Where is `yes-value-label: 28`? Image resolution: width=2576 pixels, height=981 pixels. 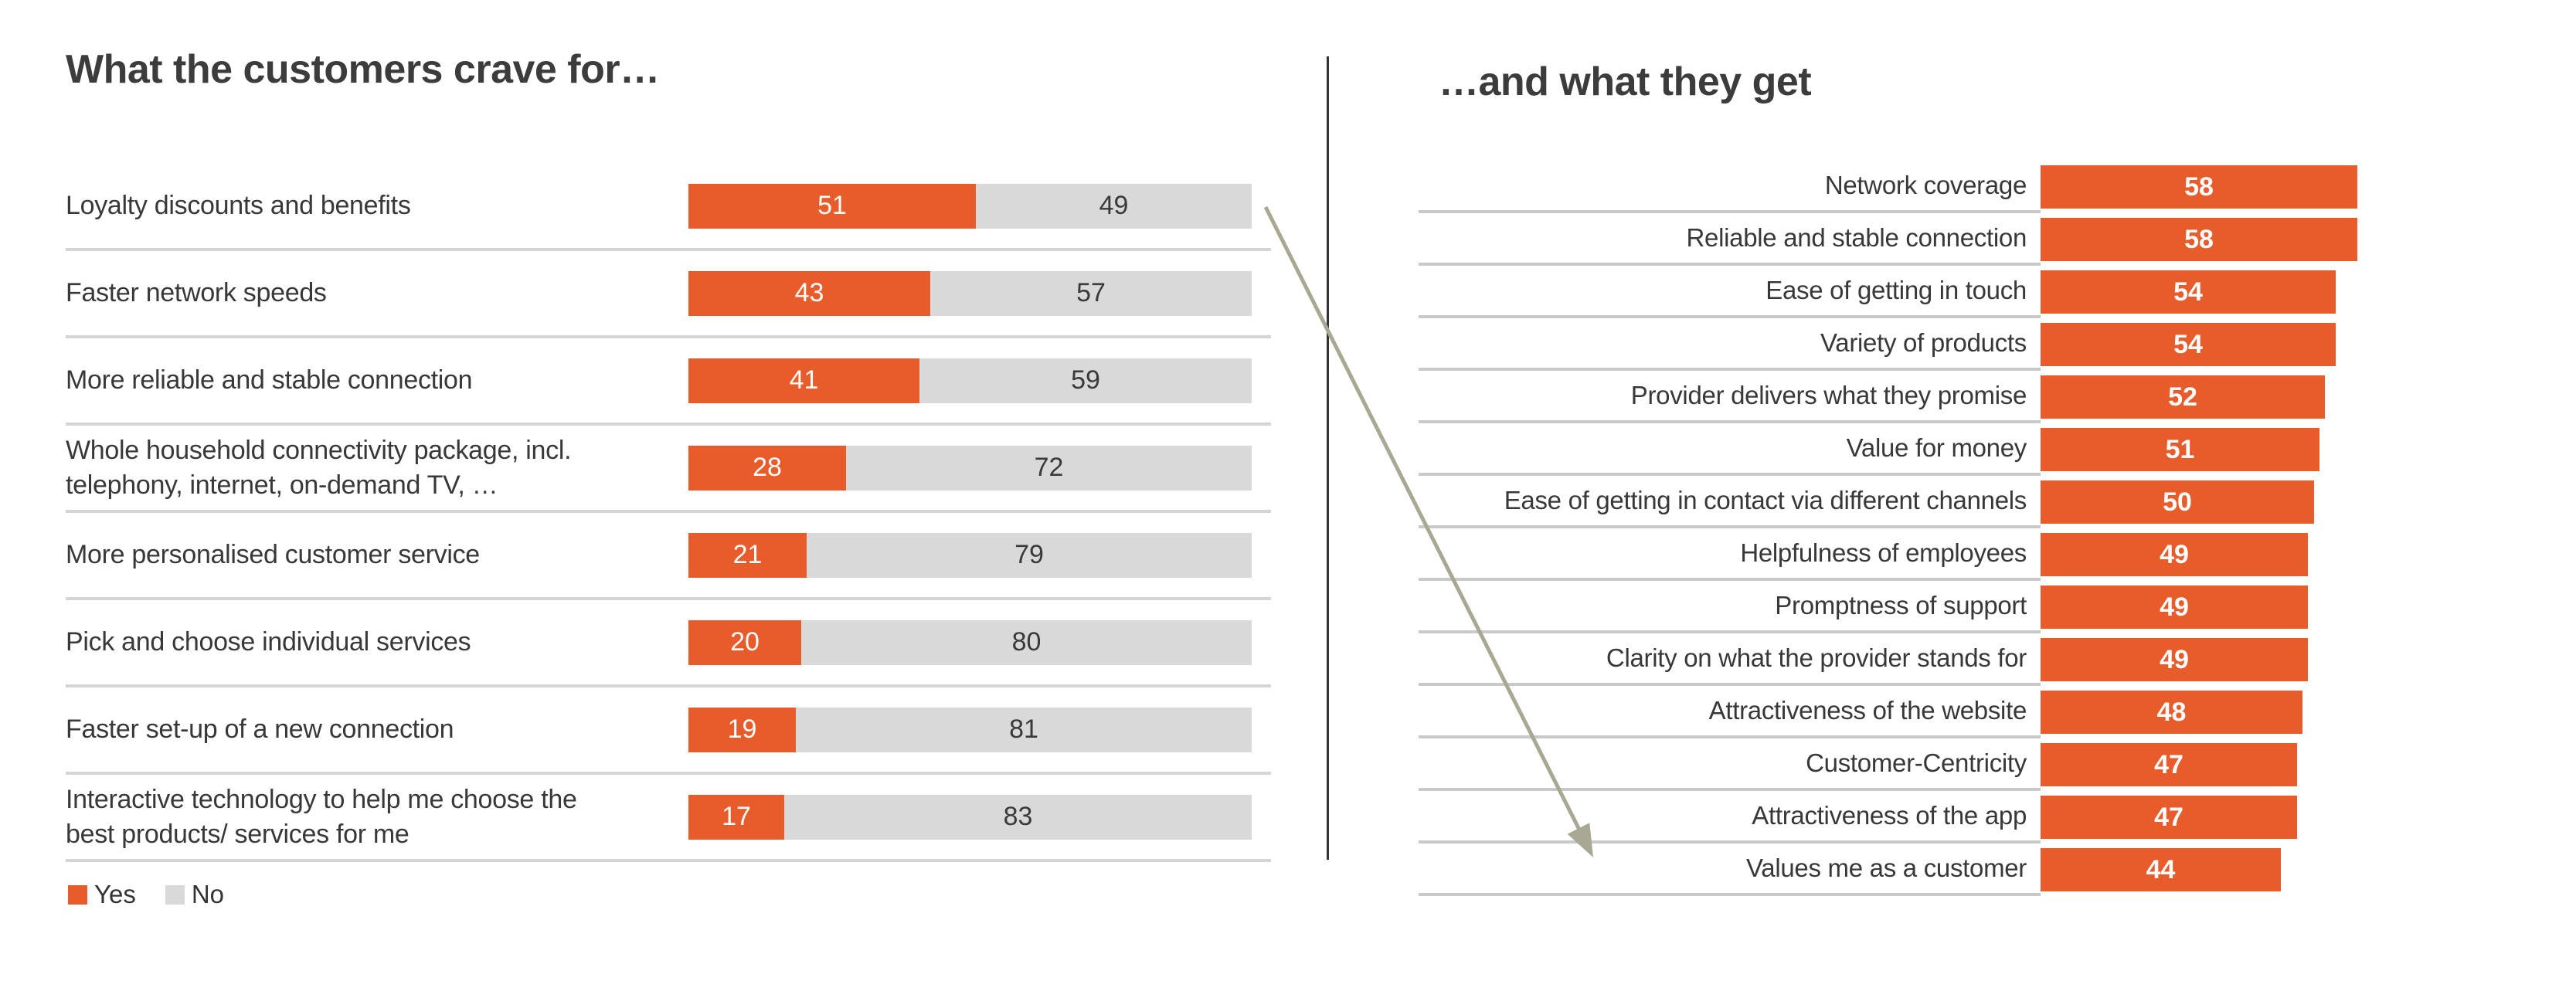 yes-value-label: 28 is located at coordinates (767, 467).